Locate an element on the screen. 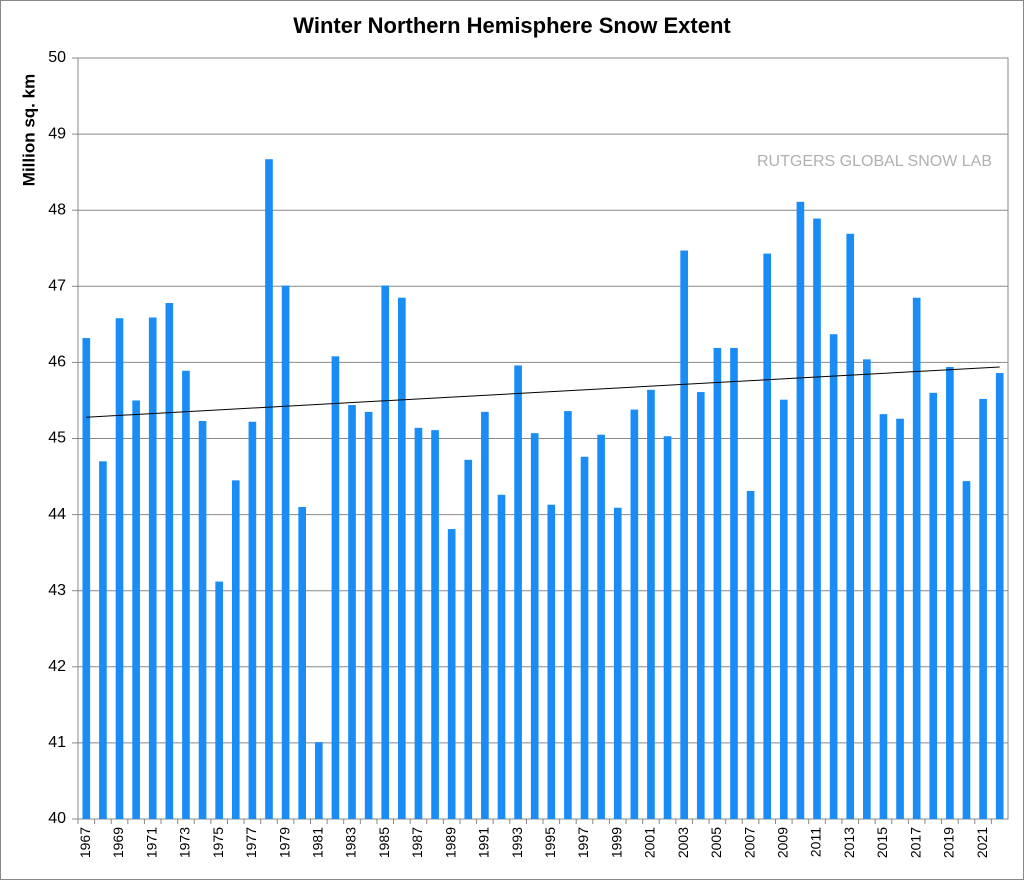 The width and height of the screenshot is (1024, 880). x-tick-label: 1973 is located at coordinates (185, 842).